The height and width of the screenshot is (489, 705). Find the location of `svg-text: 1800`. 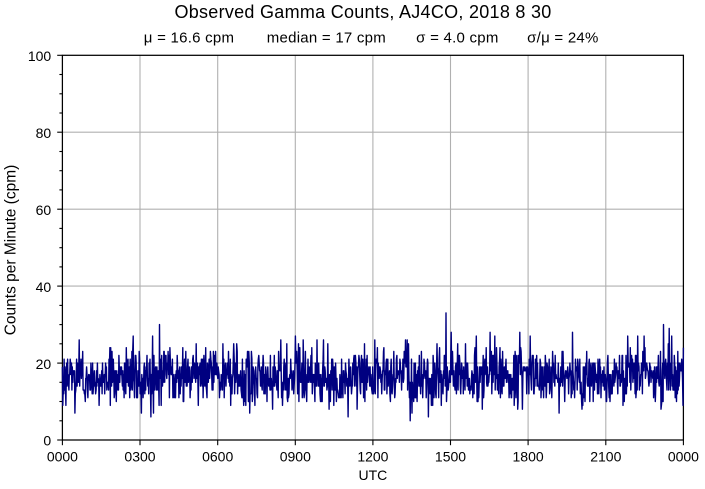

svg-text: 1800 is located at coordinates (528, 457).